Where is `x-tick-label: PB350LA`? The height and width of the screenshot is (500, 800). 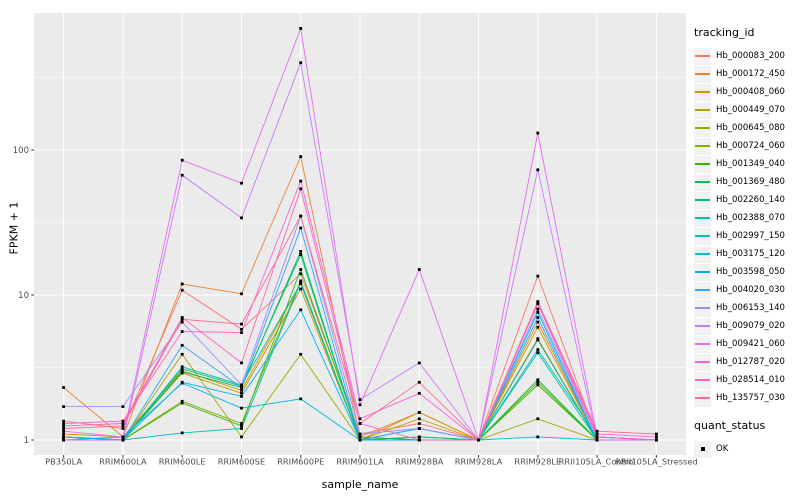
x-tick-label: PB350LA is located at coordinates (63, 462).